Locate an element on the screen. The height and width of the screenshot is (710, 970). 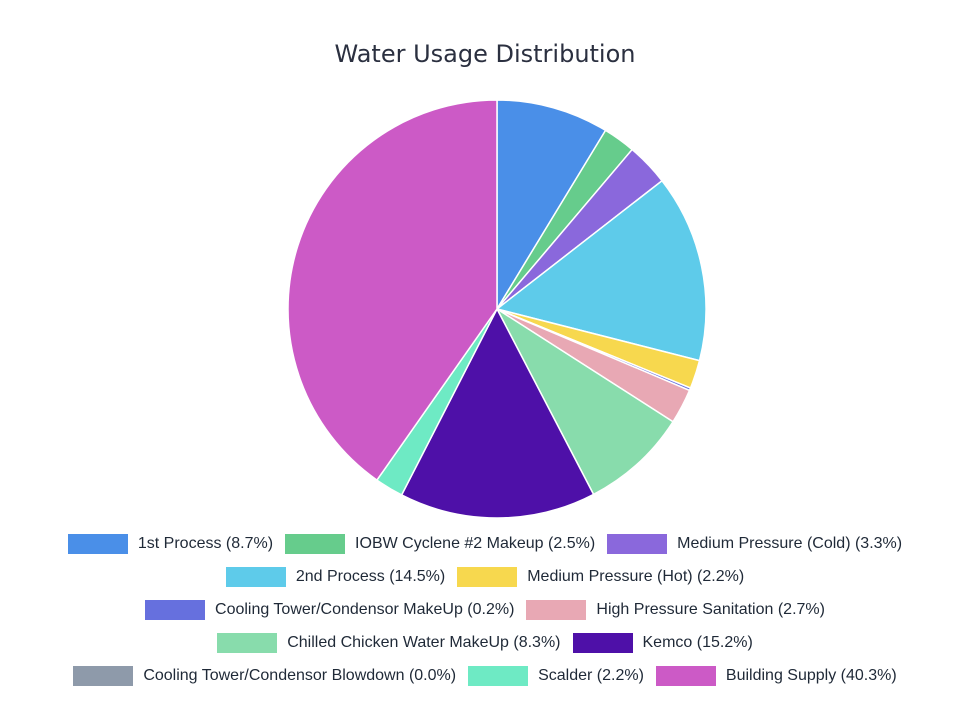
legend-item: Kemco (15.2%) is located at coordinates (662, 642).